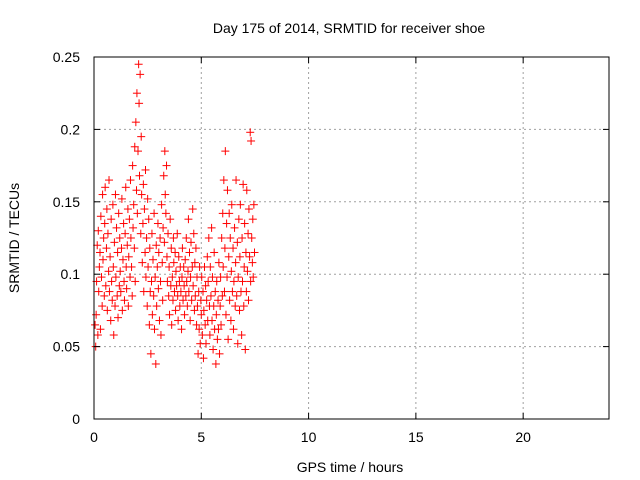 This screenshot has height=480, width=640. Describe the element at coordinates (66, 57) in the screenshot. I see `y-tick-label: 0.25` at that location.